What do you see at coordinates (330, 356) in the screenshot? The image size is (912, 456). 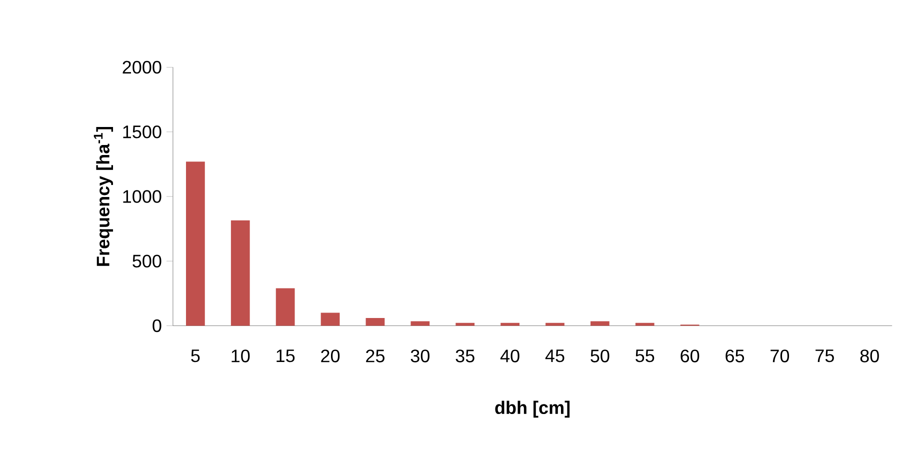 I see `x-tick-label: 20` at bounding box center [330, 356].